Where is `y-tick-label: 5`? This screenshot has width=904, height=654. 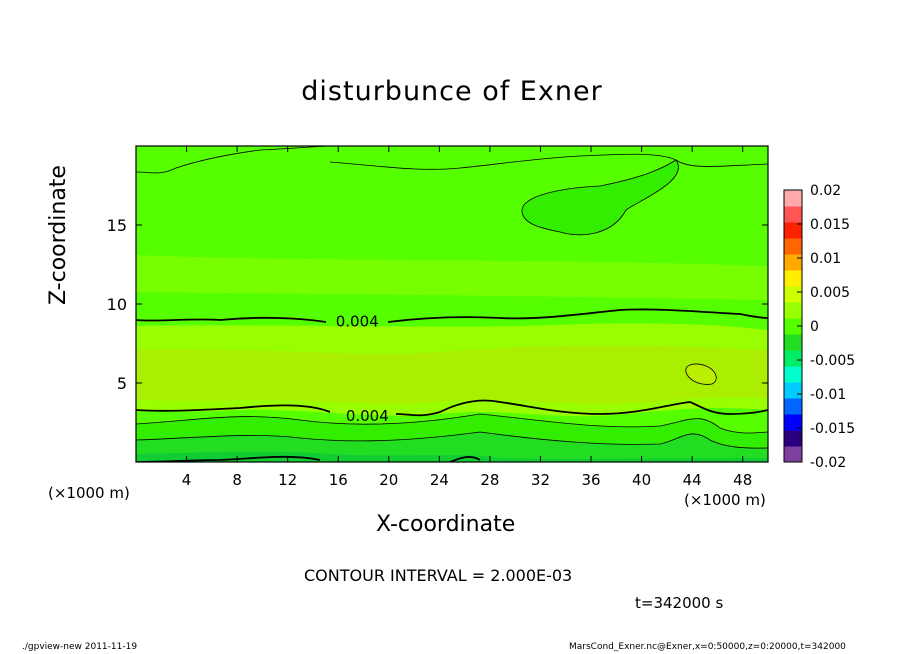
y-tick-label: 5 is located at coordinates (122, 383).